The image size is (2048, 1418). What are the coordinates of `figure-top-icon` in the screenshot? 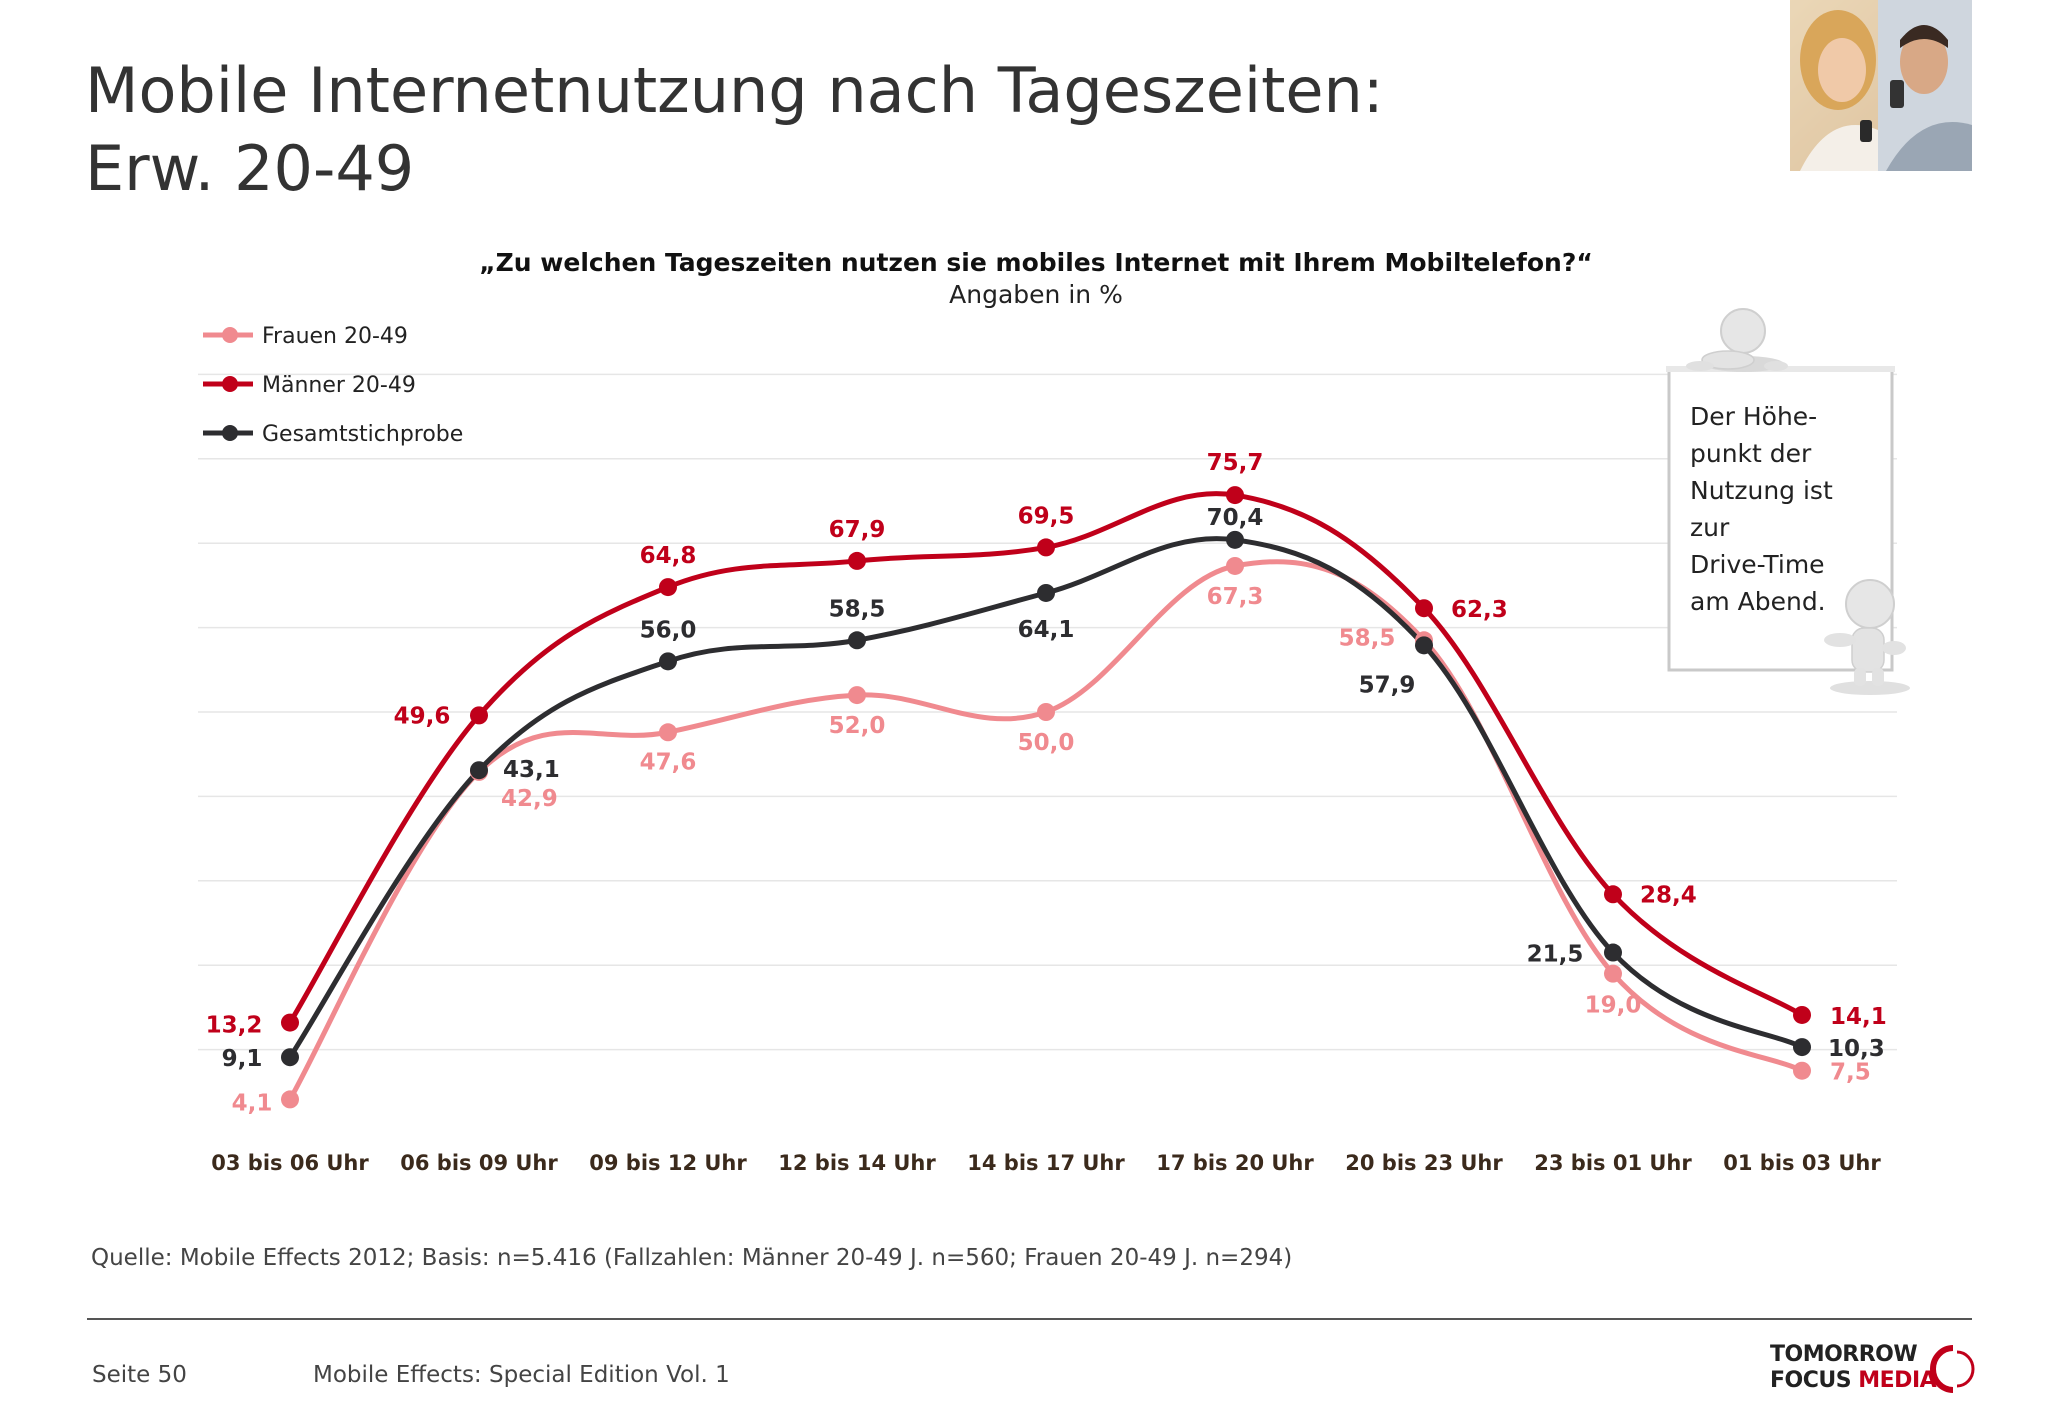 It's located at (1737, 340).